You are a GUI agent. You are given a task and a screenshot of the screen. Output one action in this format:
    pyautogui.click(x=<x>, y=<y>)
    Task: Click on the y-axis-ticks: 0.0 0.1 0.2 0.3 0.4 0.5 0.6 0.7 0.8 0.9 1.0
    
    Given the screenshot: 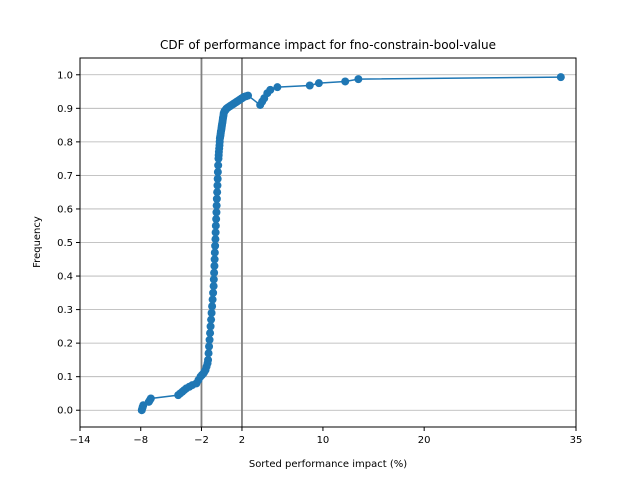 What is the action you would take?
    pyautogui.click(x=68, y=243)
    